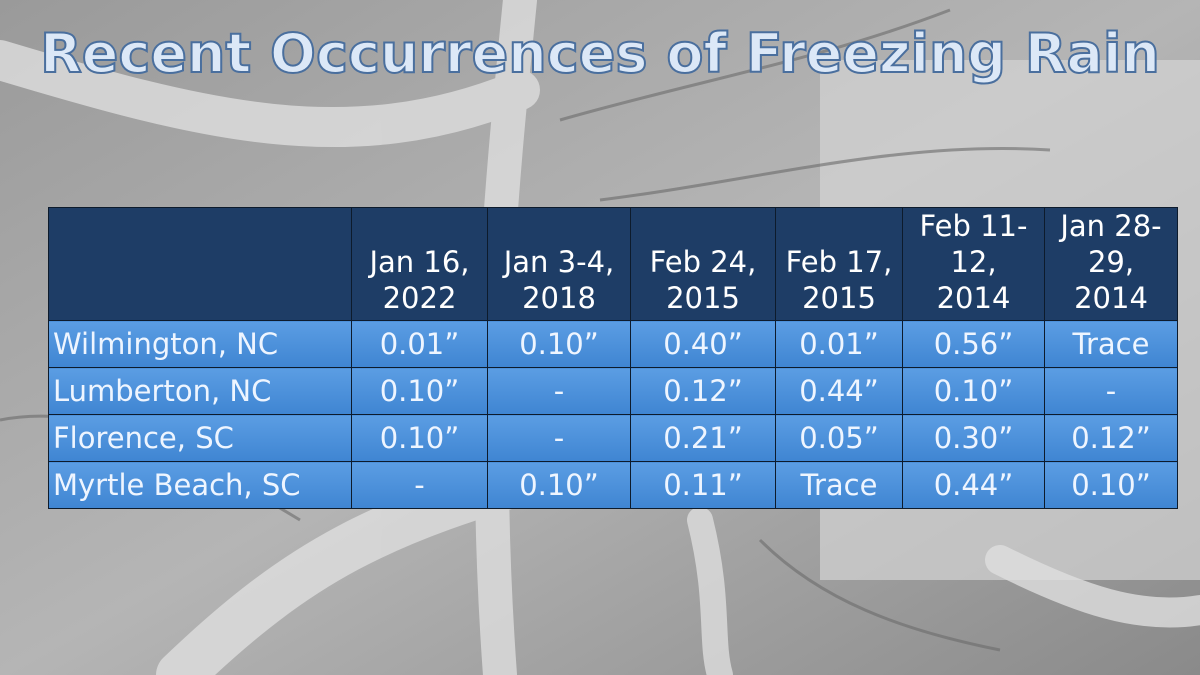  What do you see at coordinates (200, 264) in the screenshot?
I see `corner-cell` at bounding box center [200, 264].